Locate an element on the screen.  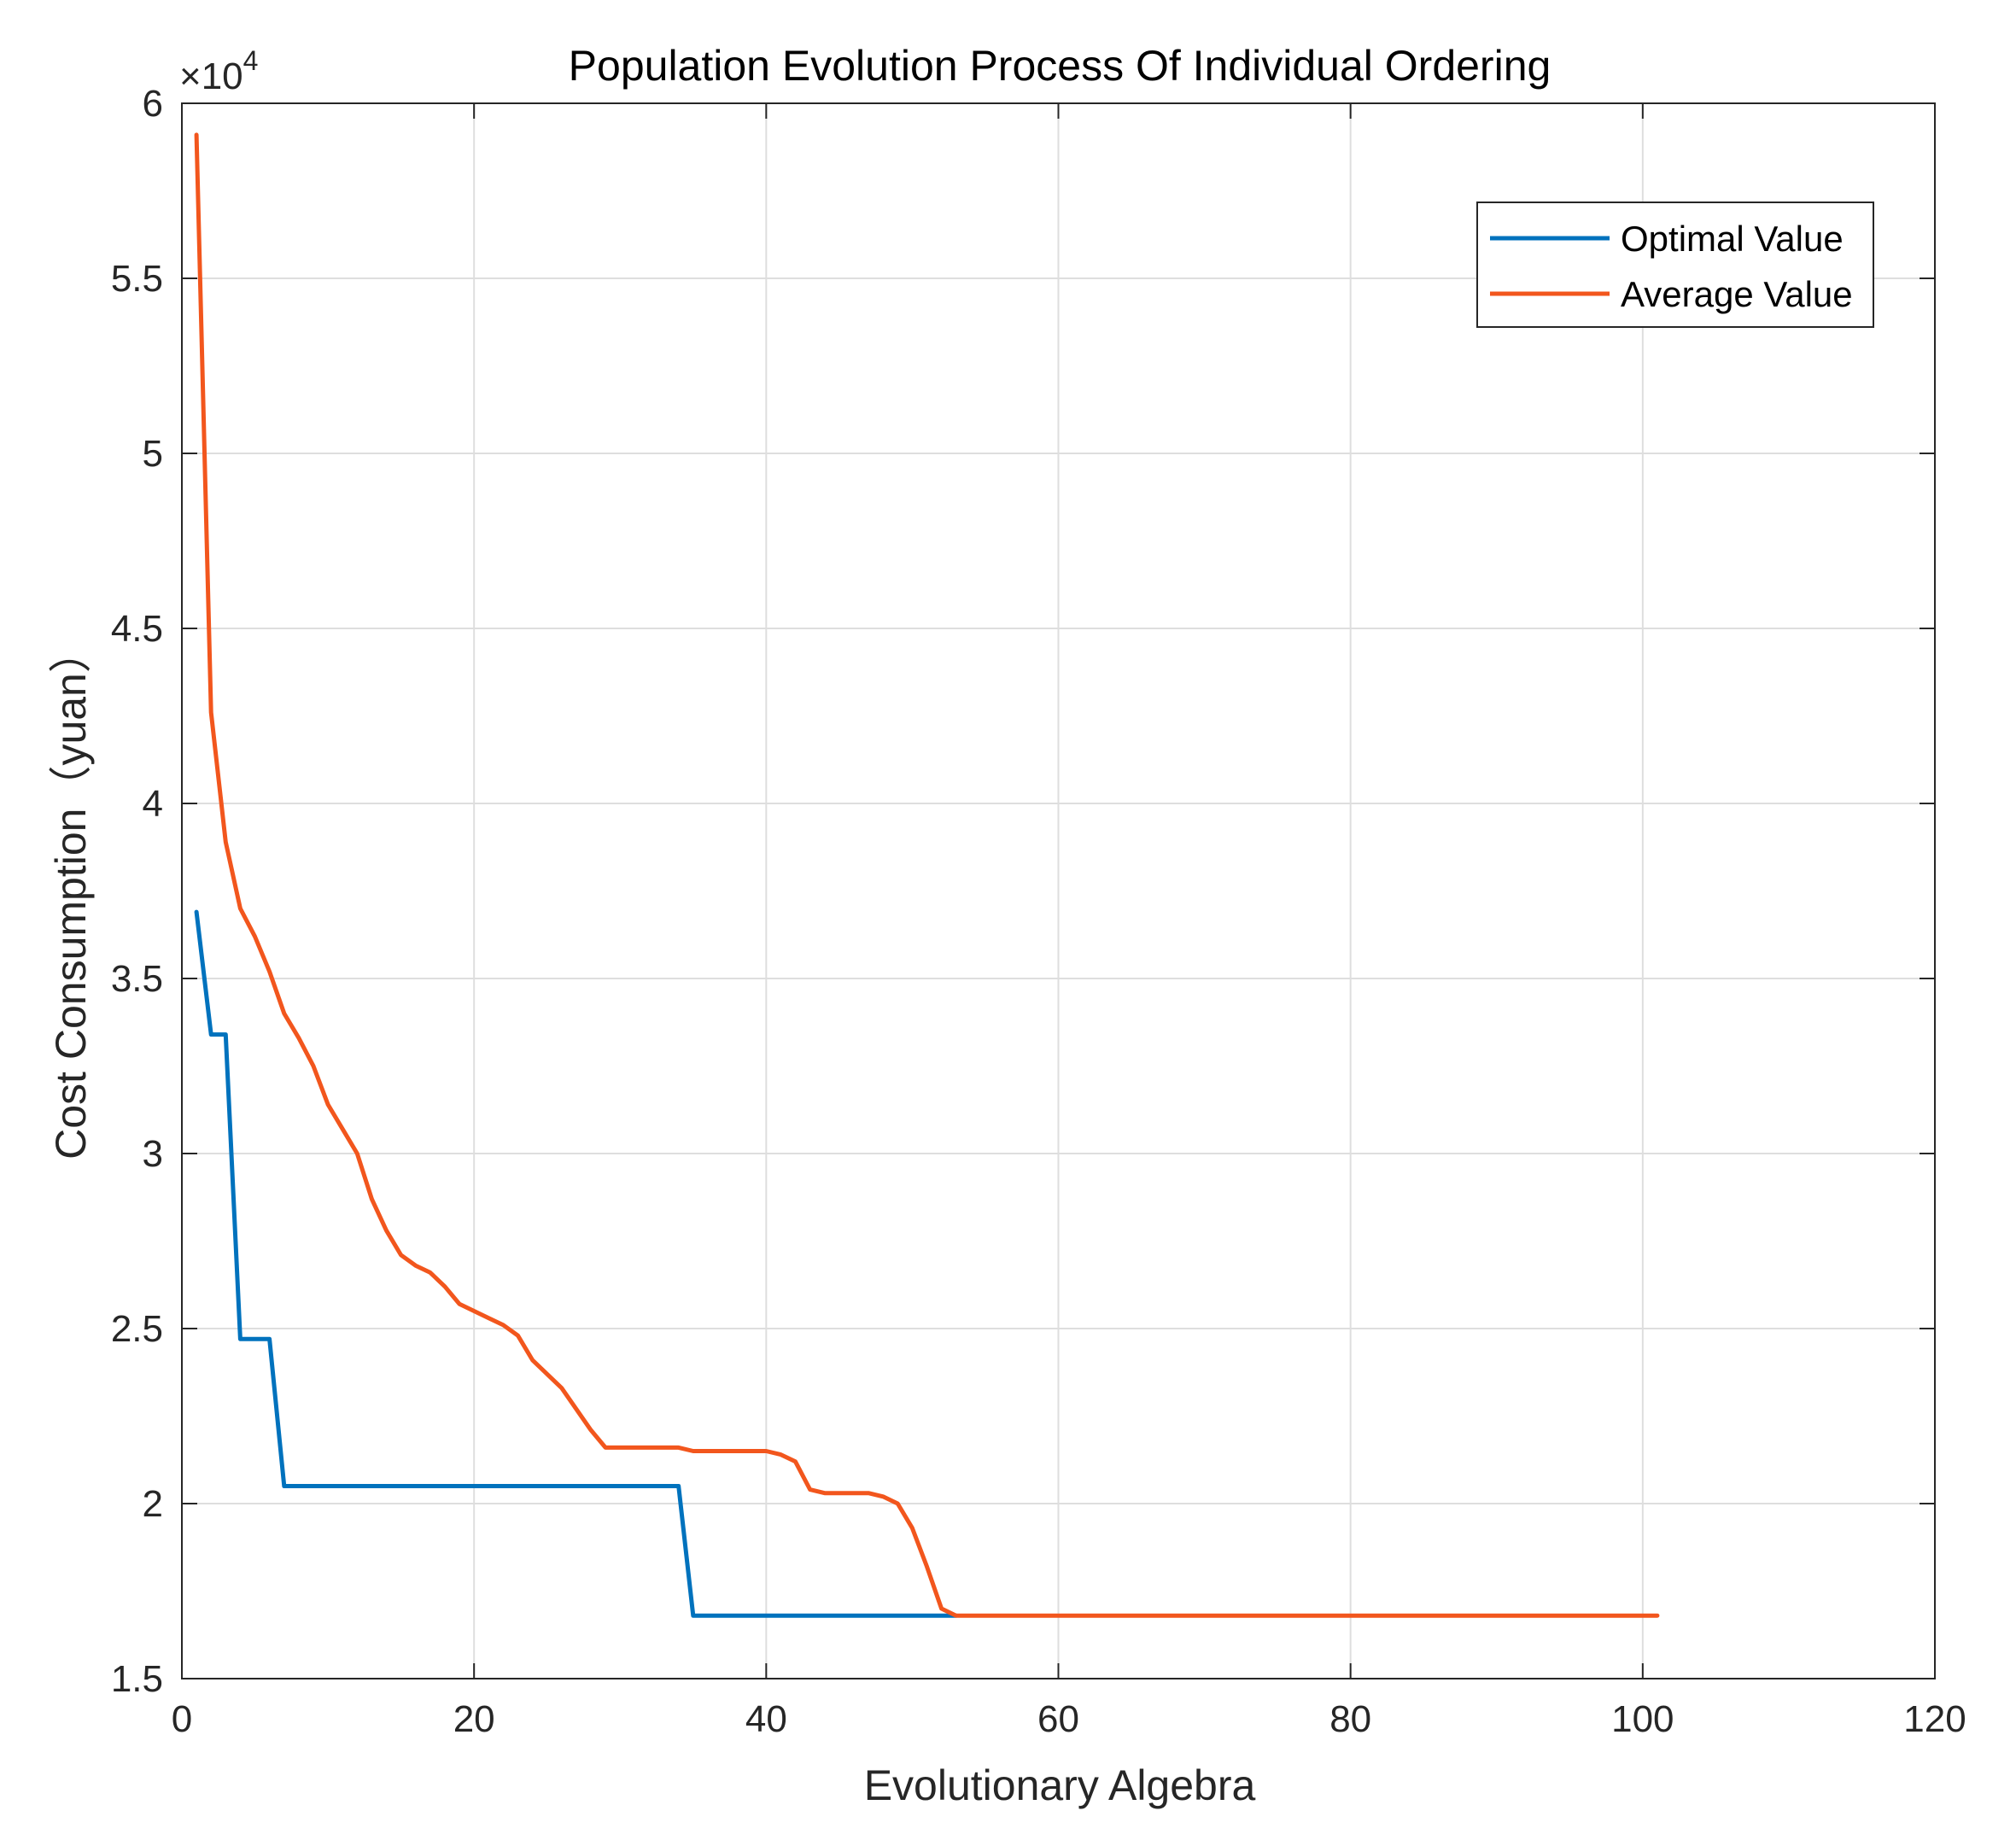
x-tick-label: 80 is located at coordinates (1350, 1719).